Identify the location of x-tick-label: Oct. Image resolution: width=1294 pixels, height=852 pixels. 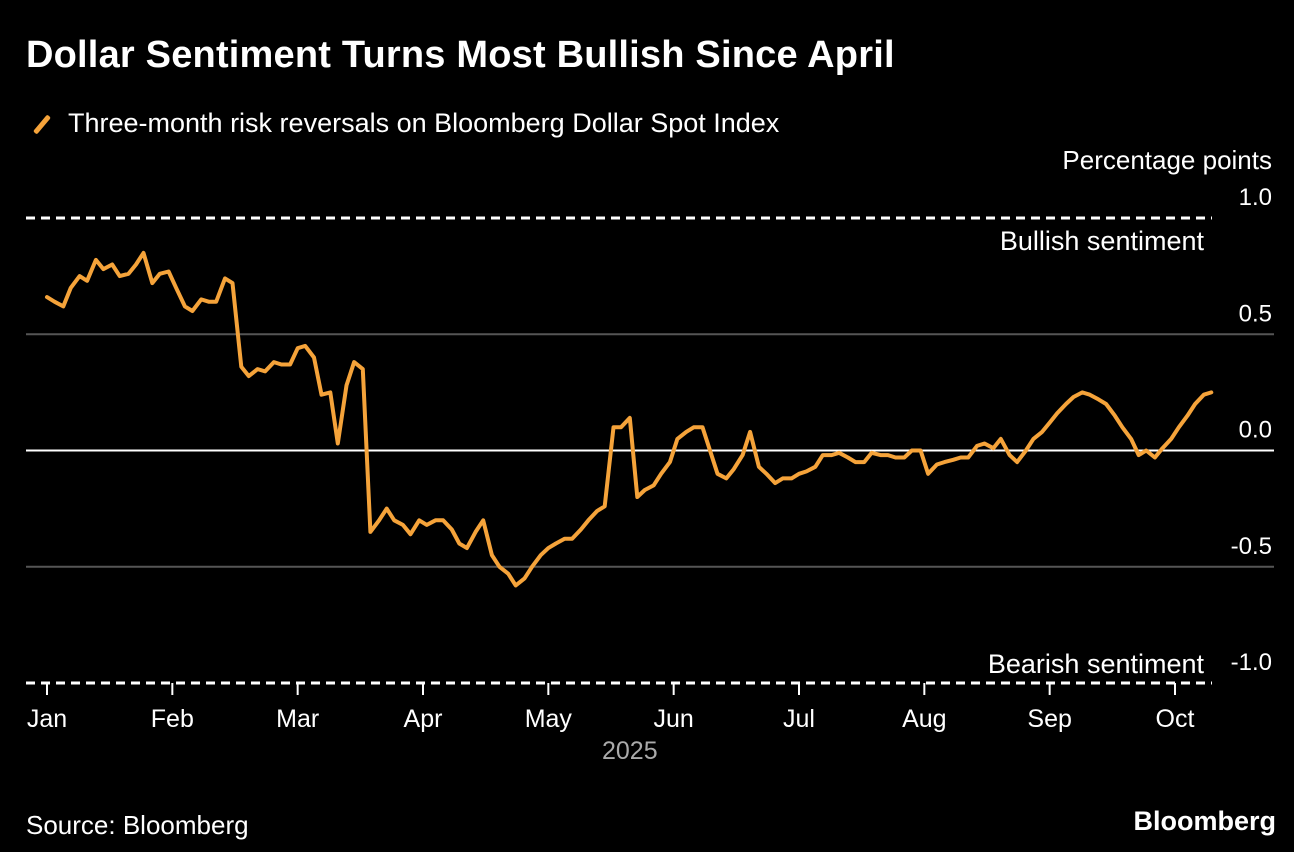
(1175, 719).